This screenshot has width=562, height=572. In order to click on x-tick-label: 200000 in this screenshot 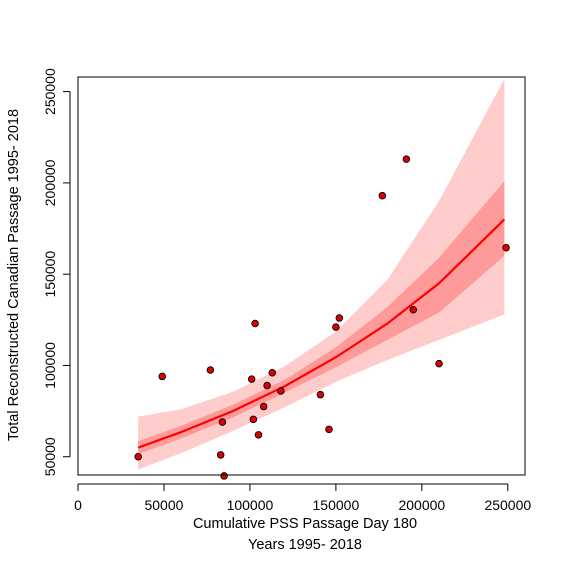, I will do `click(421, 505)`.